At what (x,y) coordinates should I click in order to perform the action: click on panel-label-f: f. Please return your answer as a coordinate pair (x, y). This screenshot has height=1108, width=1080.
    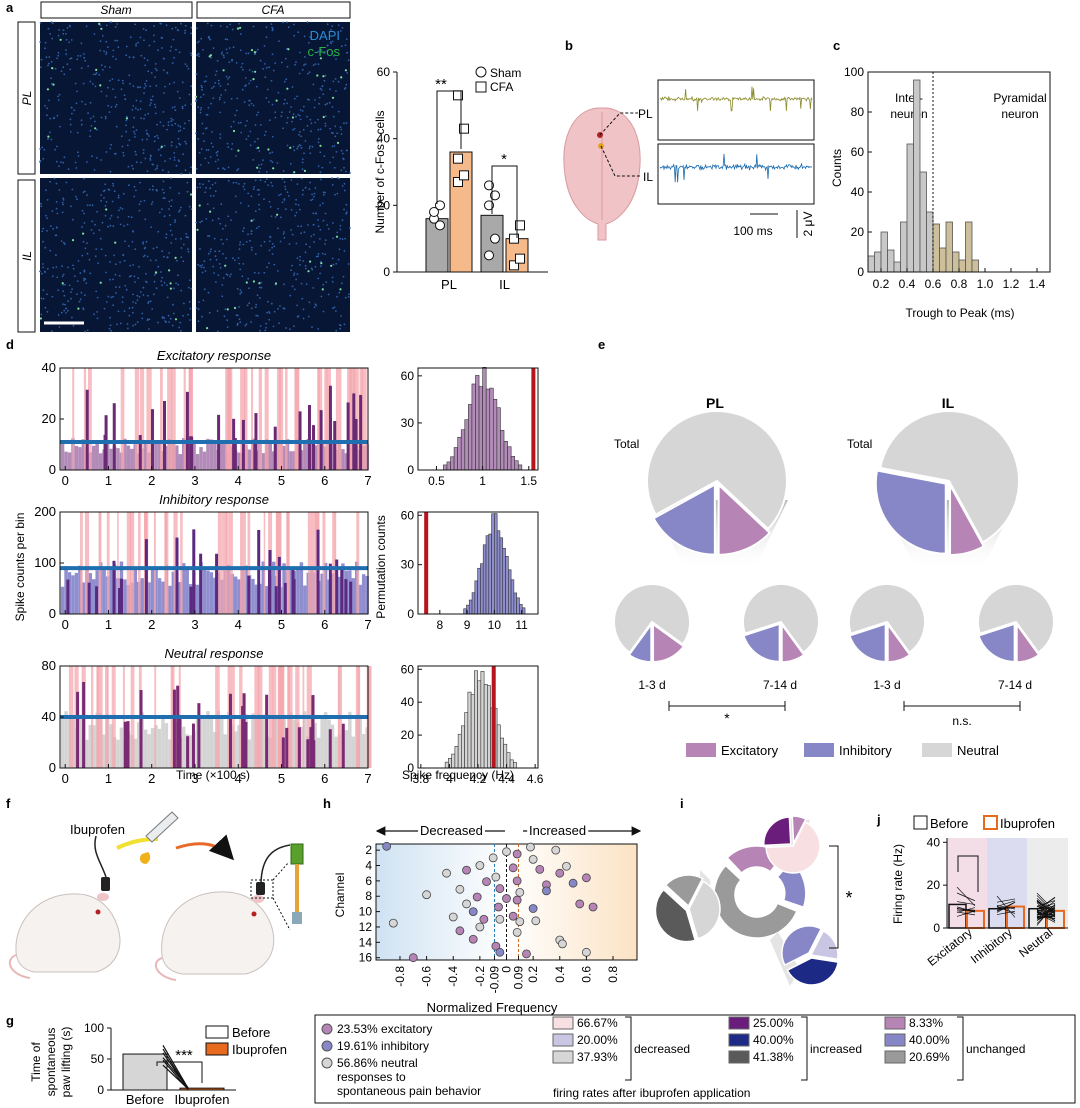
    Looking at the image, I should click on (8, 803).